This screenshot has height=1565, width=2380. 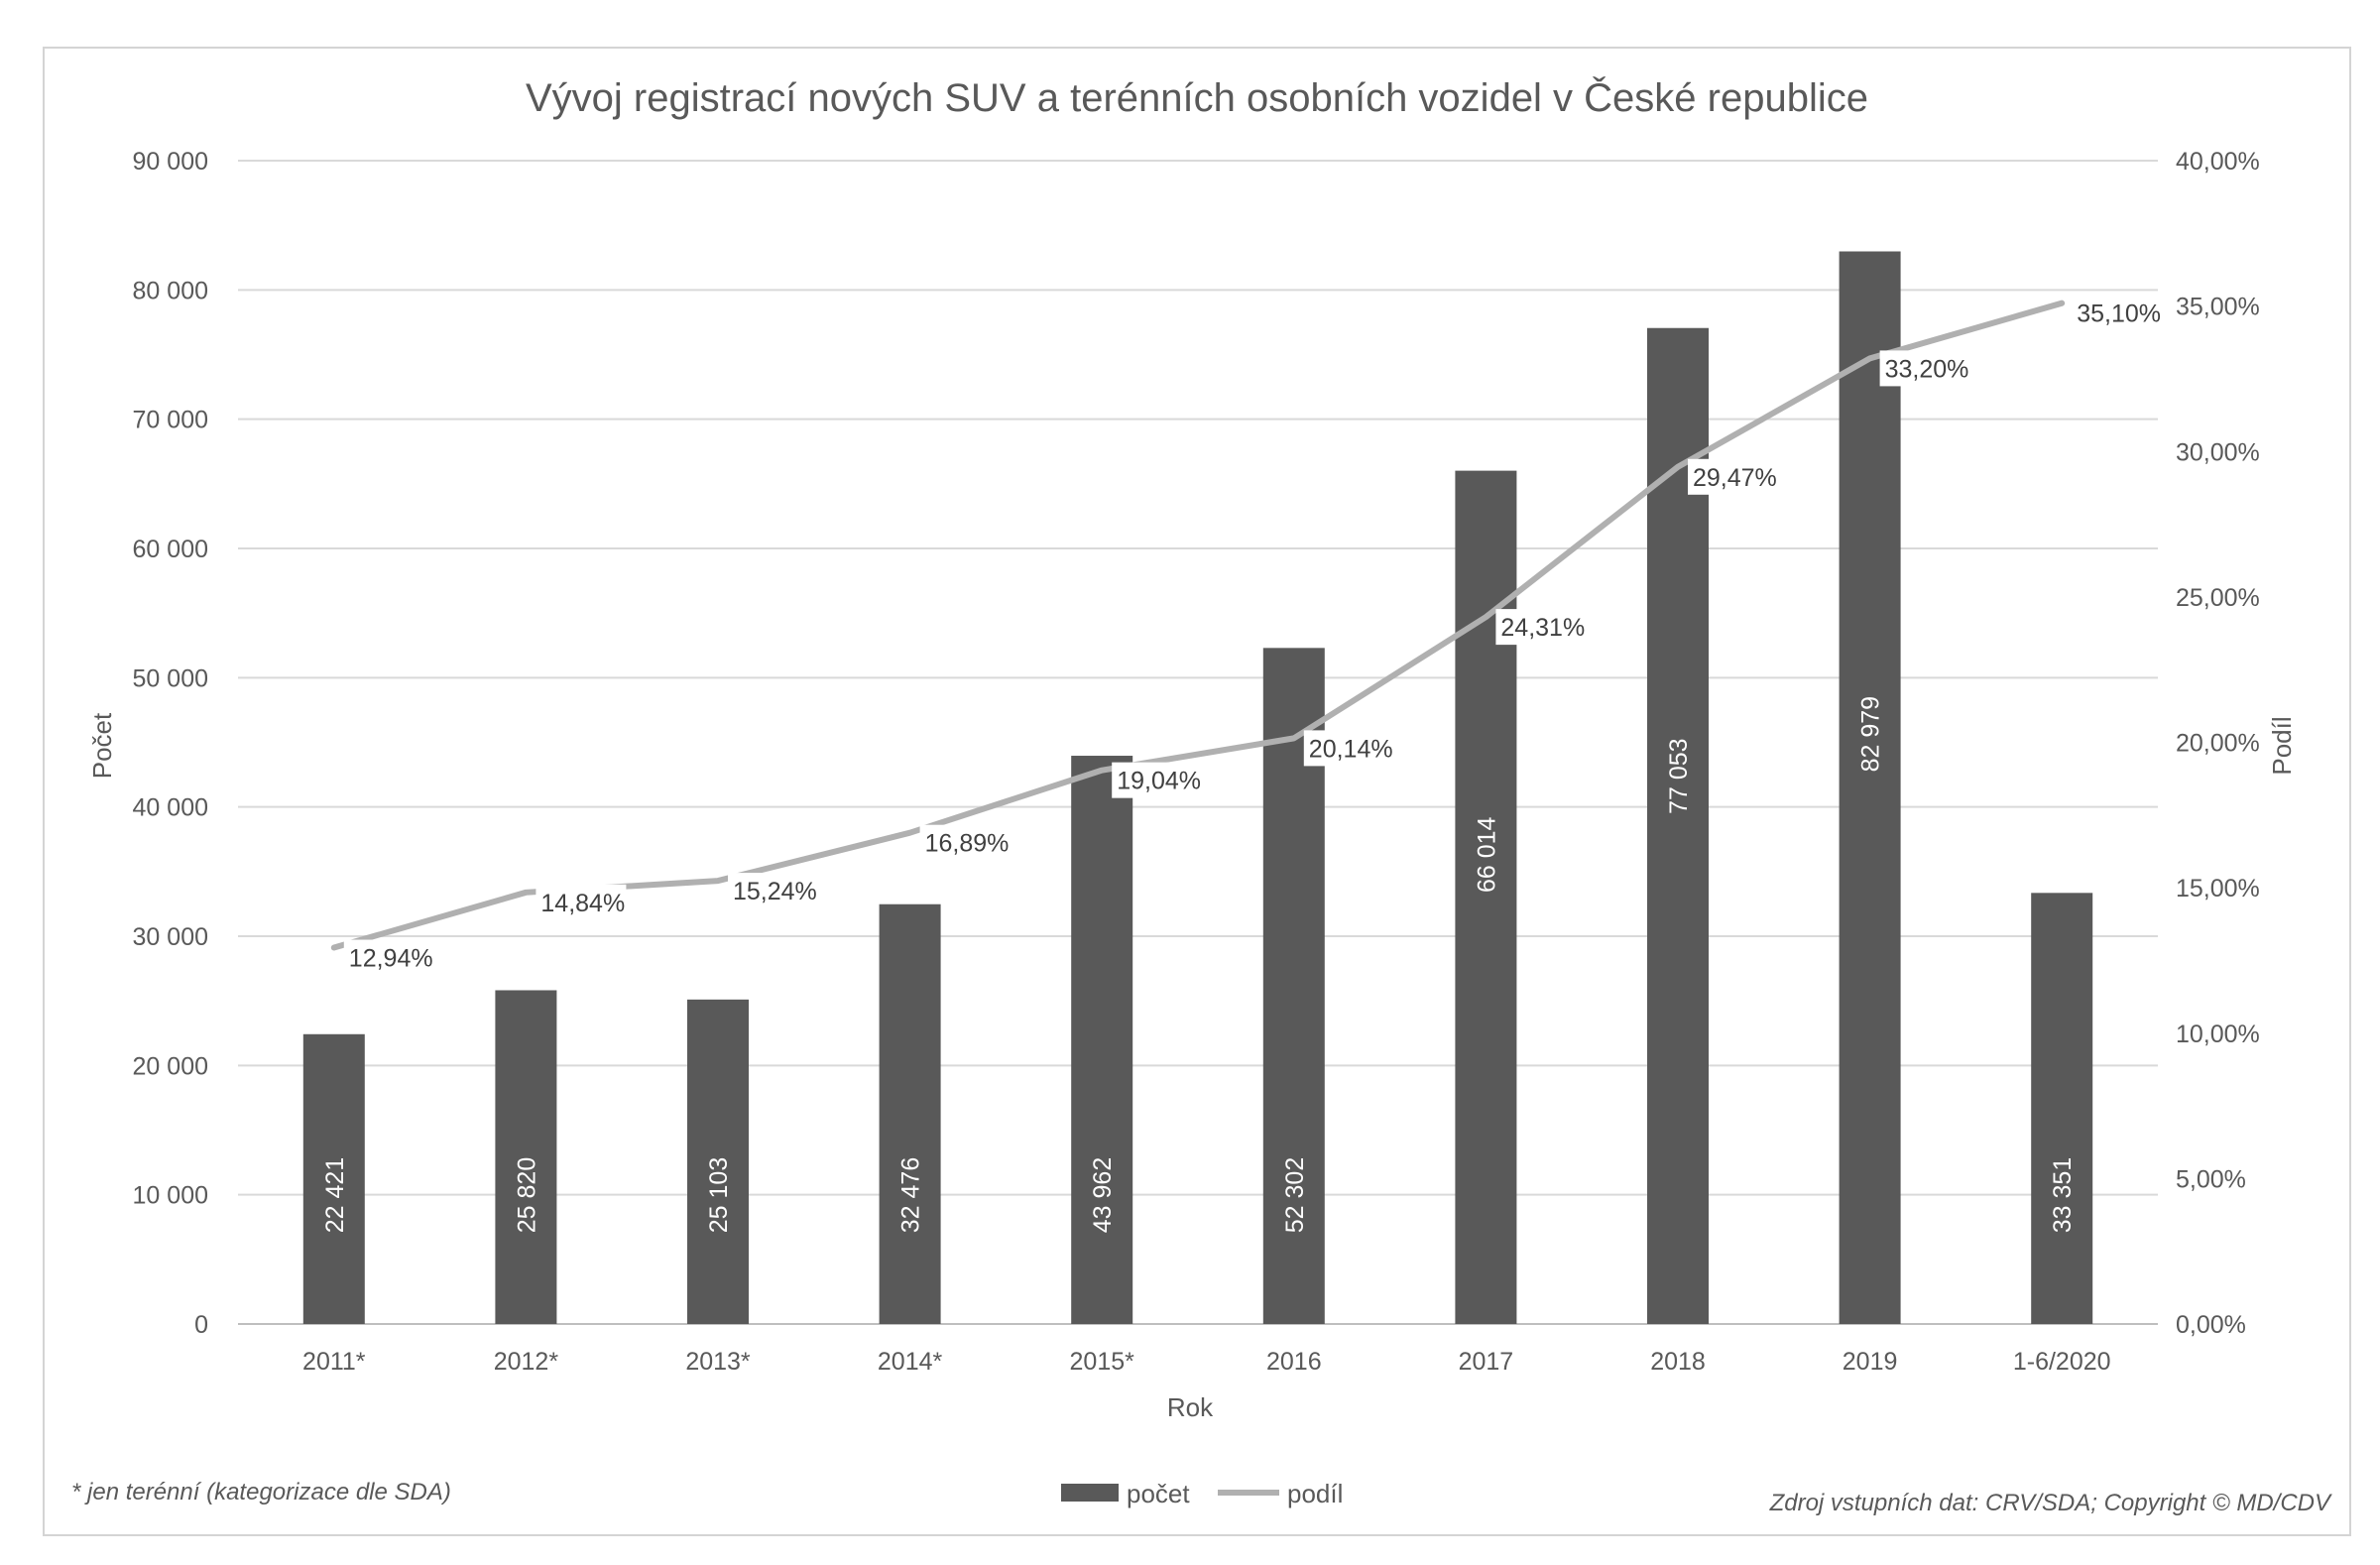 What do you see at coordinates (261, 1492) in the screenshot?
I see `footnote: * jen terénní (kategorizace dle SDA)` at bounding box center [261, 1492].